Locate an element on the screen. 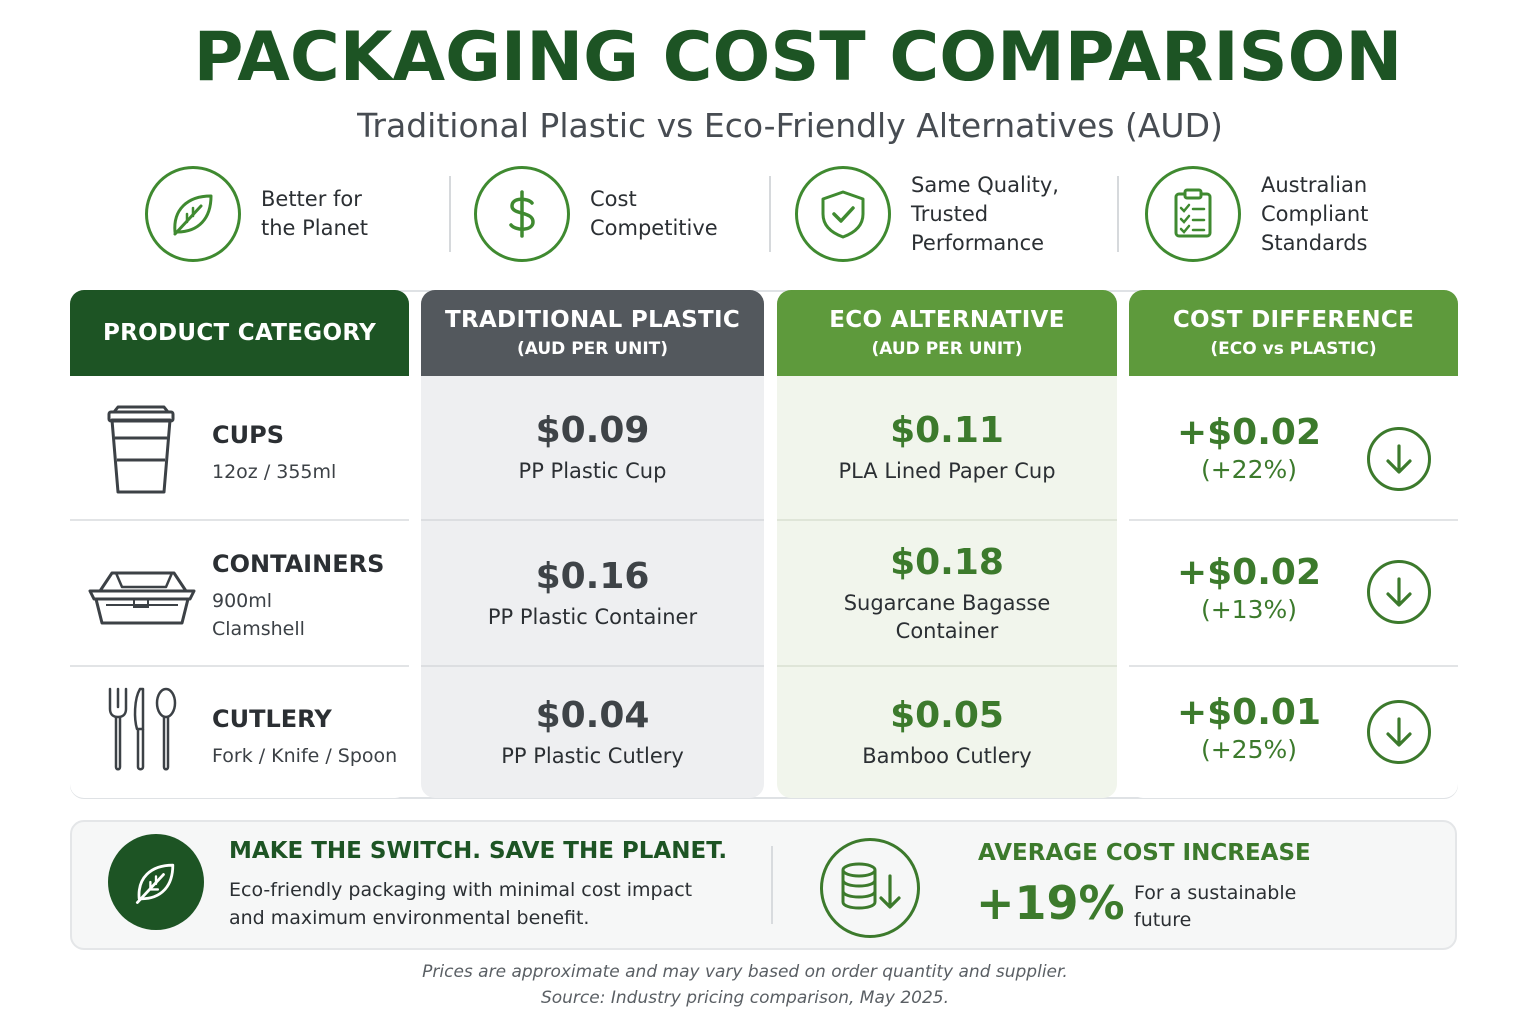  eco-description-line: Sugarcane Bagasse is located at coordinates (947, 602).